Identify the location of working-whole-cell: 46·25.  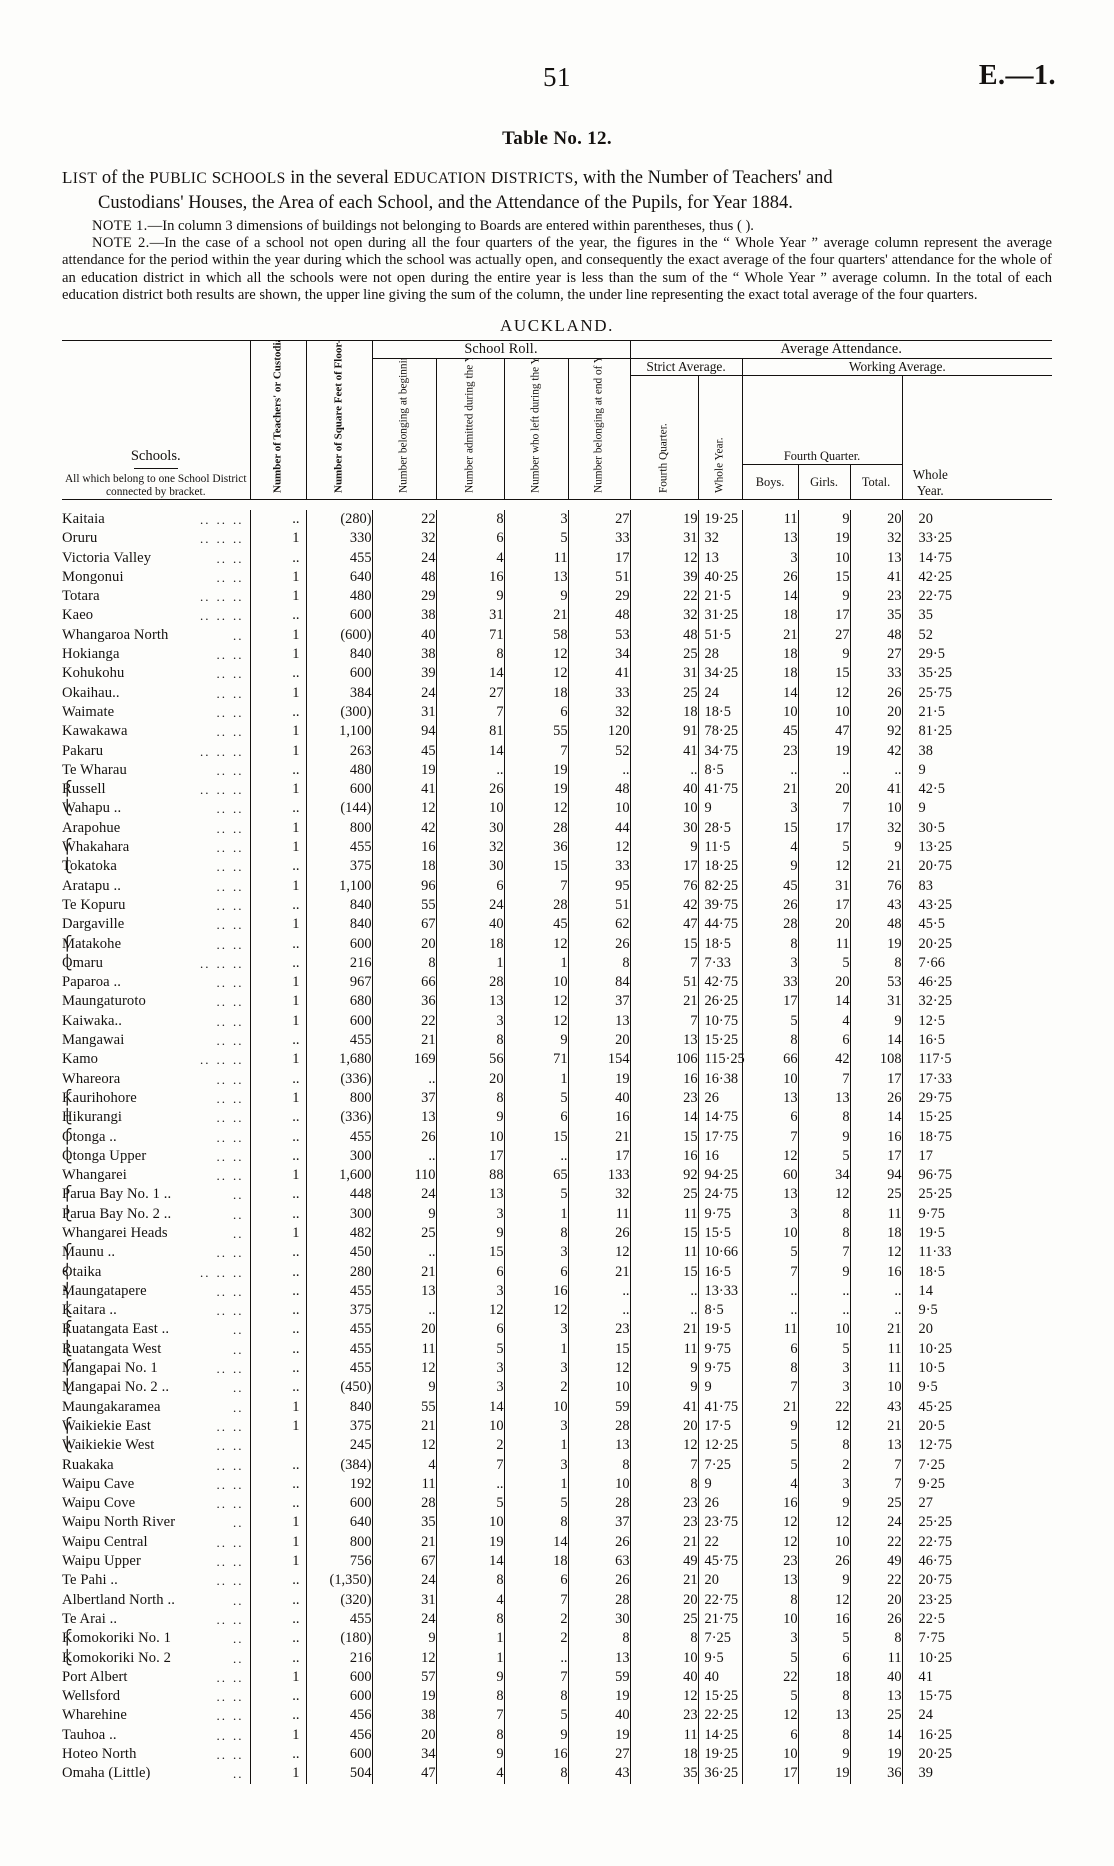
(930, 983).